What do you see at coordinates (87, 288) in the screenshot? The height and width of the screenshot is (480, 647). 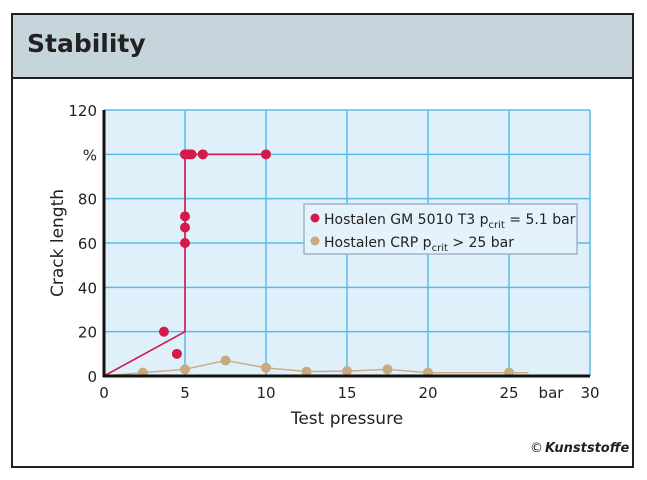 I see `y-tick-label: 40` at bounding box center [87, 288].